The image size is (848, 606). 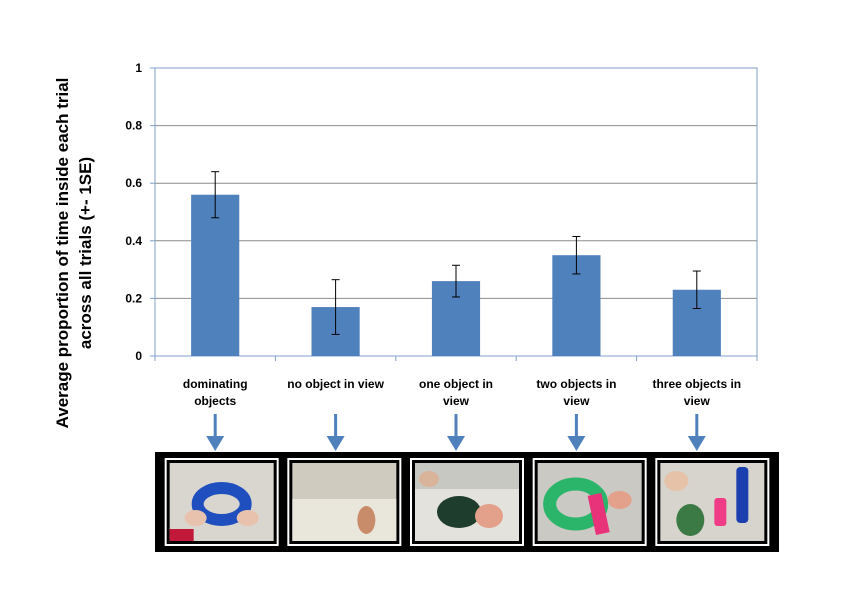 What do you see at coordinates (133, 298) in the screenshot?
I see `y-tick-label: 0.2` at bounding box center [133, 298].